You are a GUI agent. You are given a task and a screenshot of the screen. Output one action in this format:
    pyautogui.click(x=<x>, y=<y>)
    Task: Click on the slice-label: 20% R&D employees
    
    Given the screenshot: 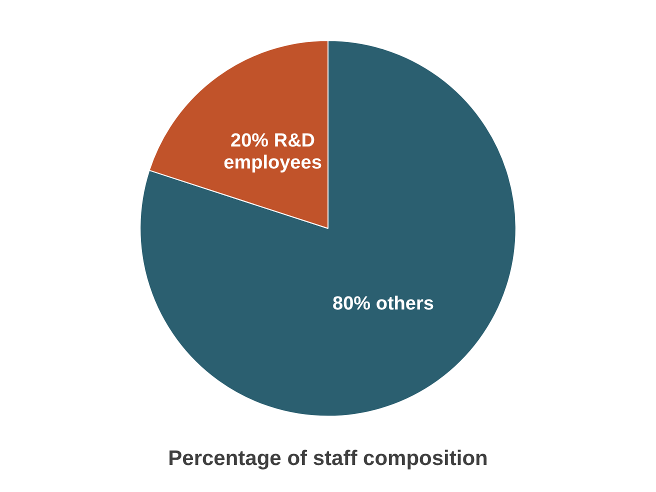 What is the action you would take?
    pyautogui.click(x=273, y=152)
    